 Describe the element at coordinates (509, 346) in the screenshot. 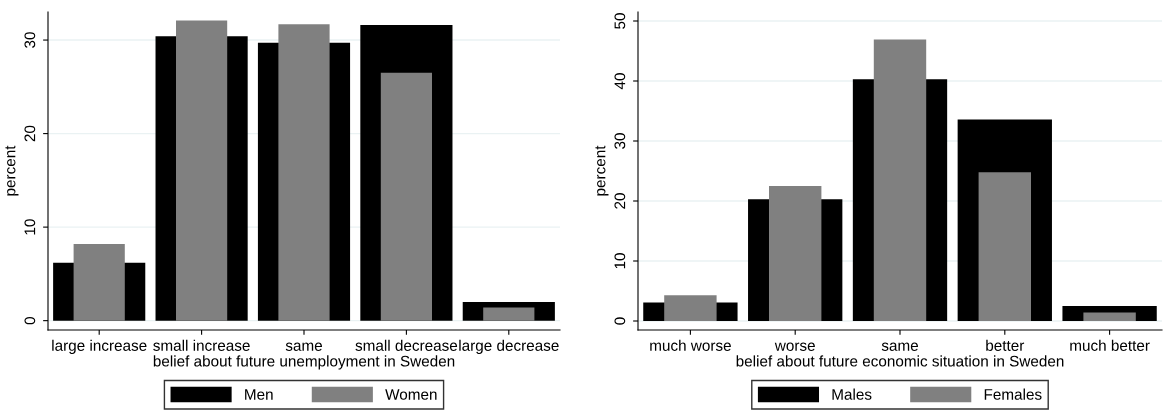

I see `x-tick-label: large decrease` at that location.